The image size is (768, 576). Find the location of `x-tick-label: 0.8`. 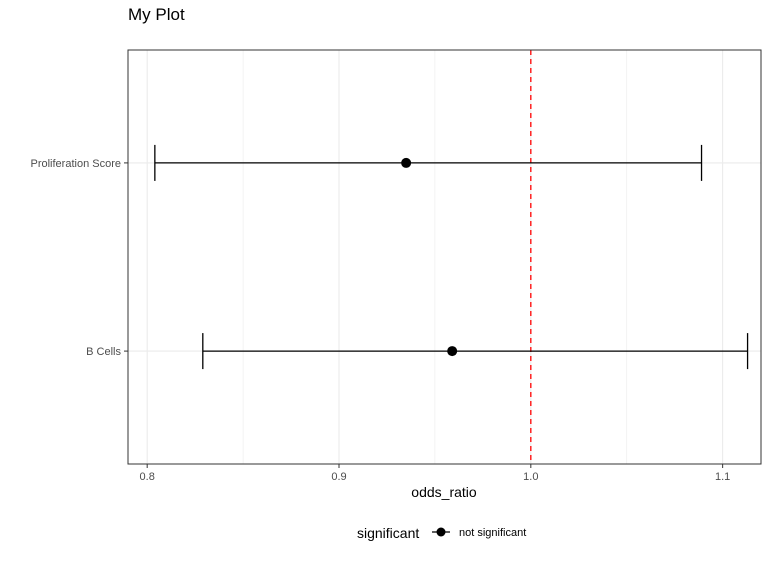

x-tick-label: 0.8 is located at coordinates (147, 477).